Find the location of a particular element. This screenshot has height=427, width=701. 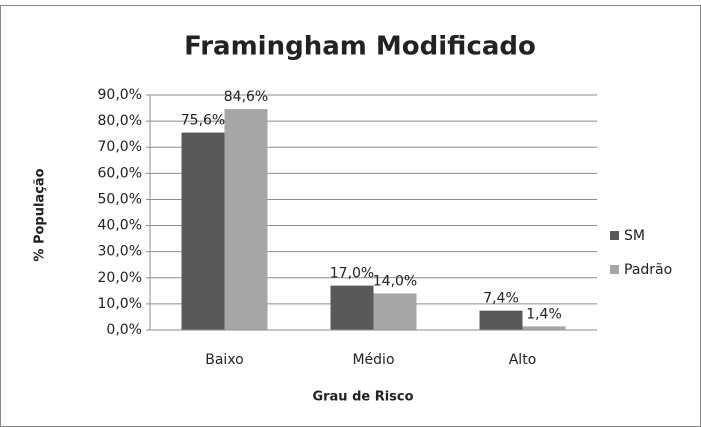

value-label: 1,4% is located at coordinates (544, 314).